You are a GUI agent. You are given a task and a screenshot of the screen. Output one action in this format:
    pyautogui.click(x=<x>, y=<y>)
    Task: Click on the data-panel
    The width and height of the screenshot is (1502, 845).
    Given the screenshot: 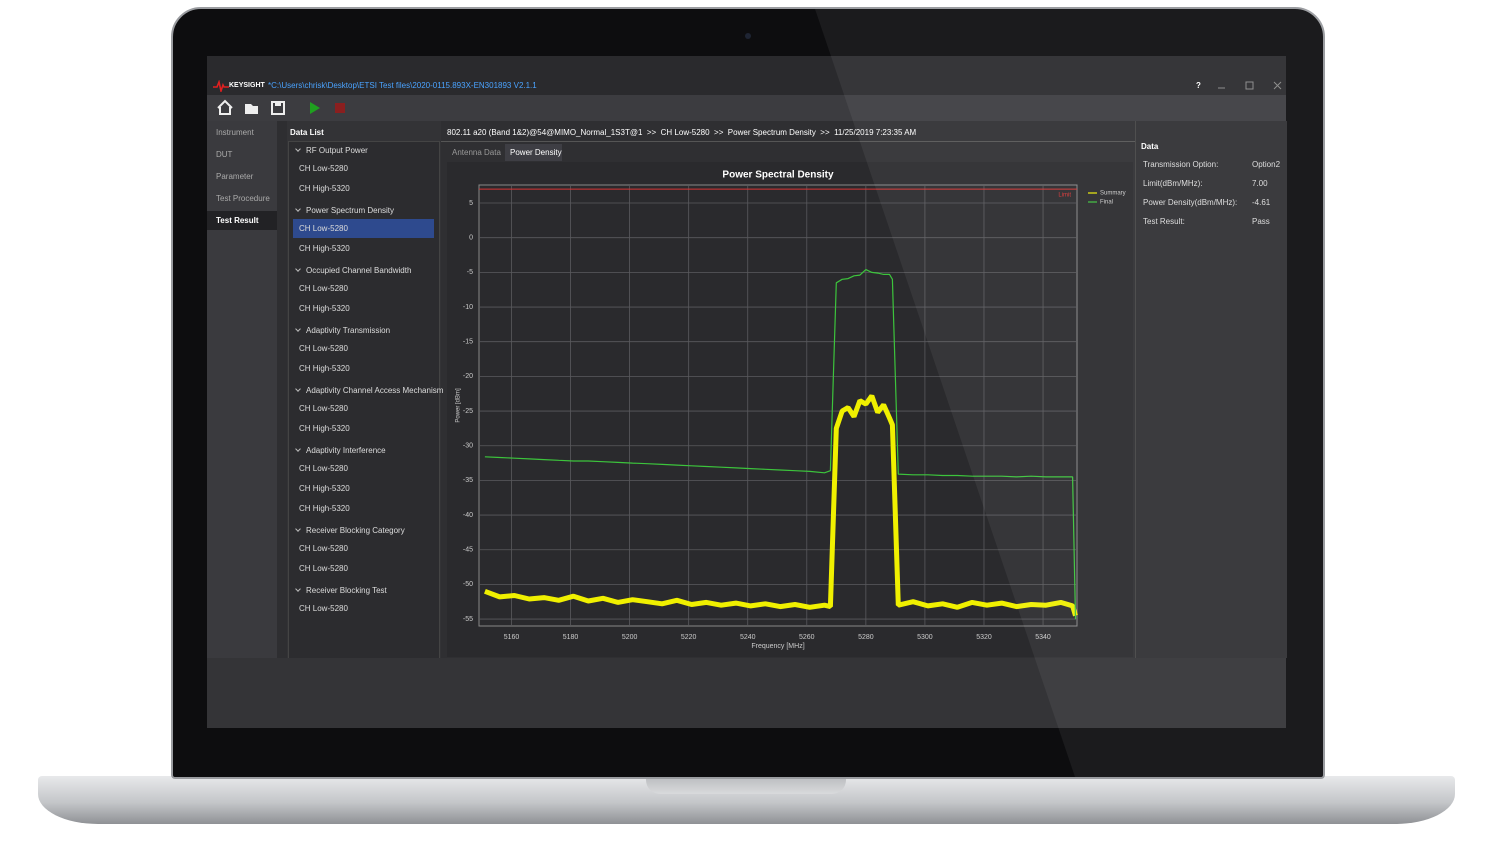 What is the action you would take?
    pyautogui.click(x=1211, y=389)
    